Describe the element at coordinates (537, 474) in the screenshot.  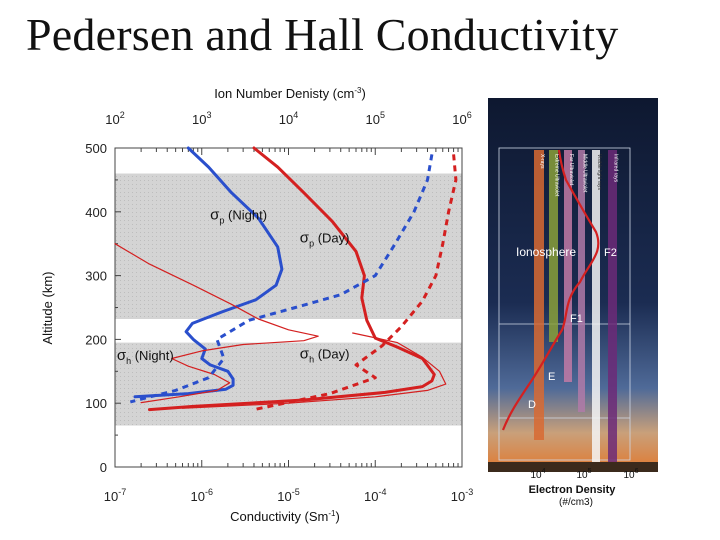
I see `inset-x-tick-label: 10⁴` at that location.